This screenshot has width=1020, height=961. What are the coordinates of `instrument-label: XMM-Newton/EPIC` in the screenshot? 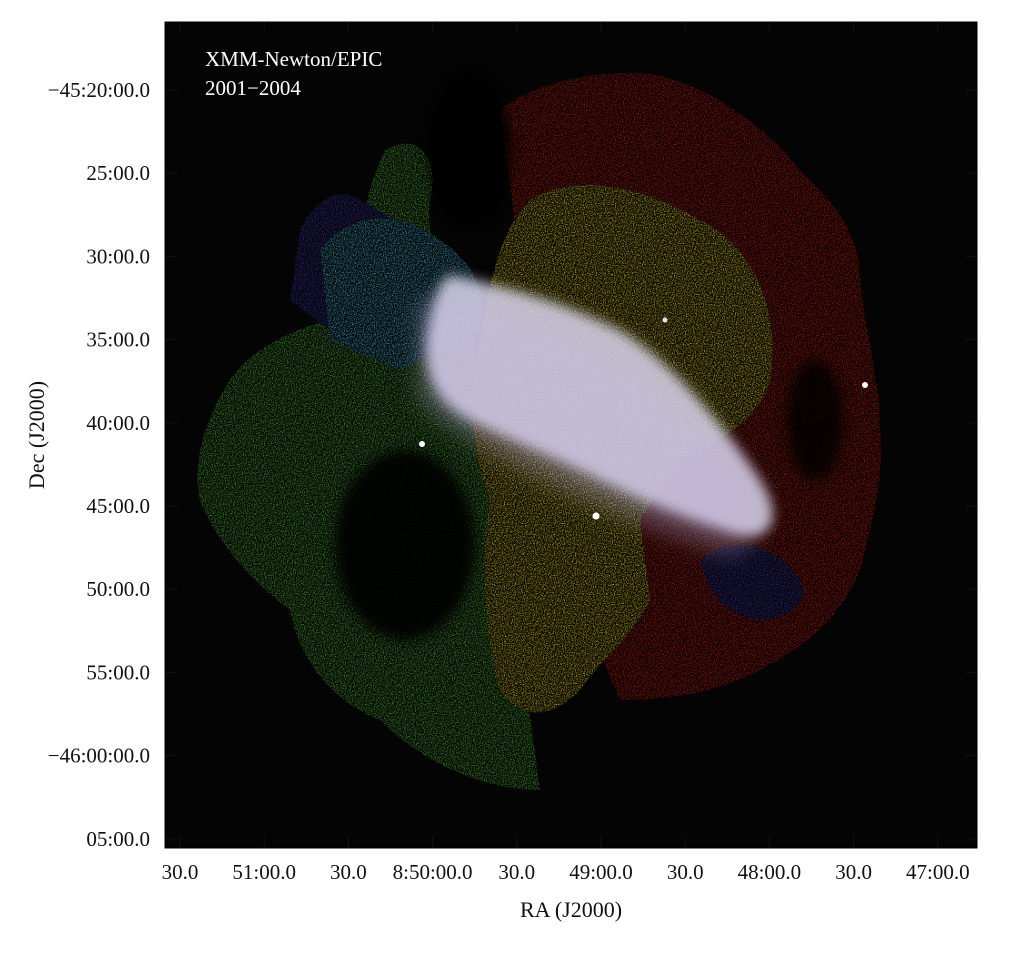 It's located at (293, 59).